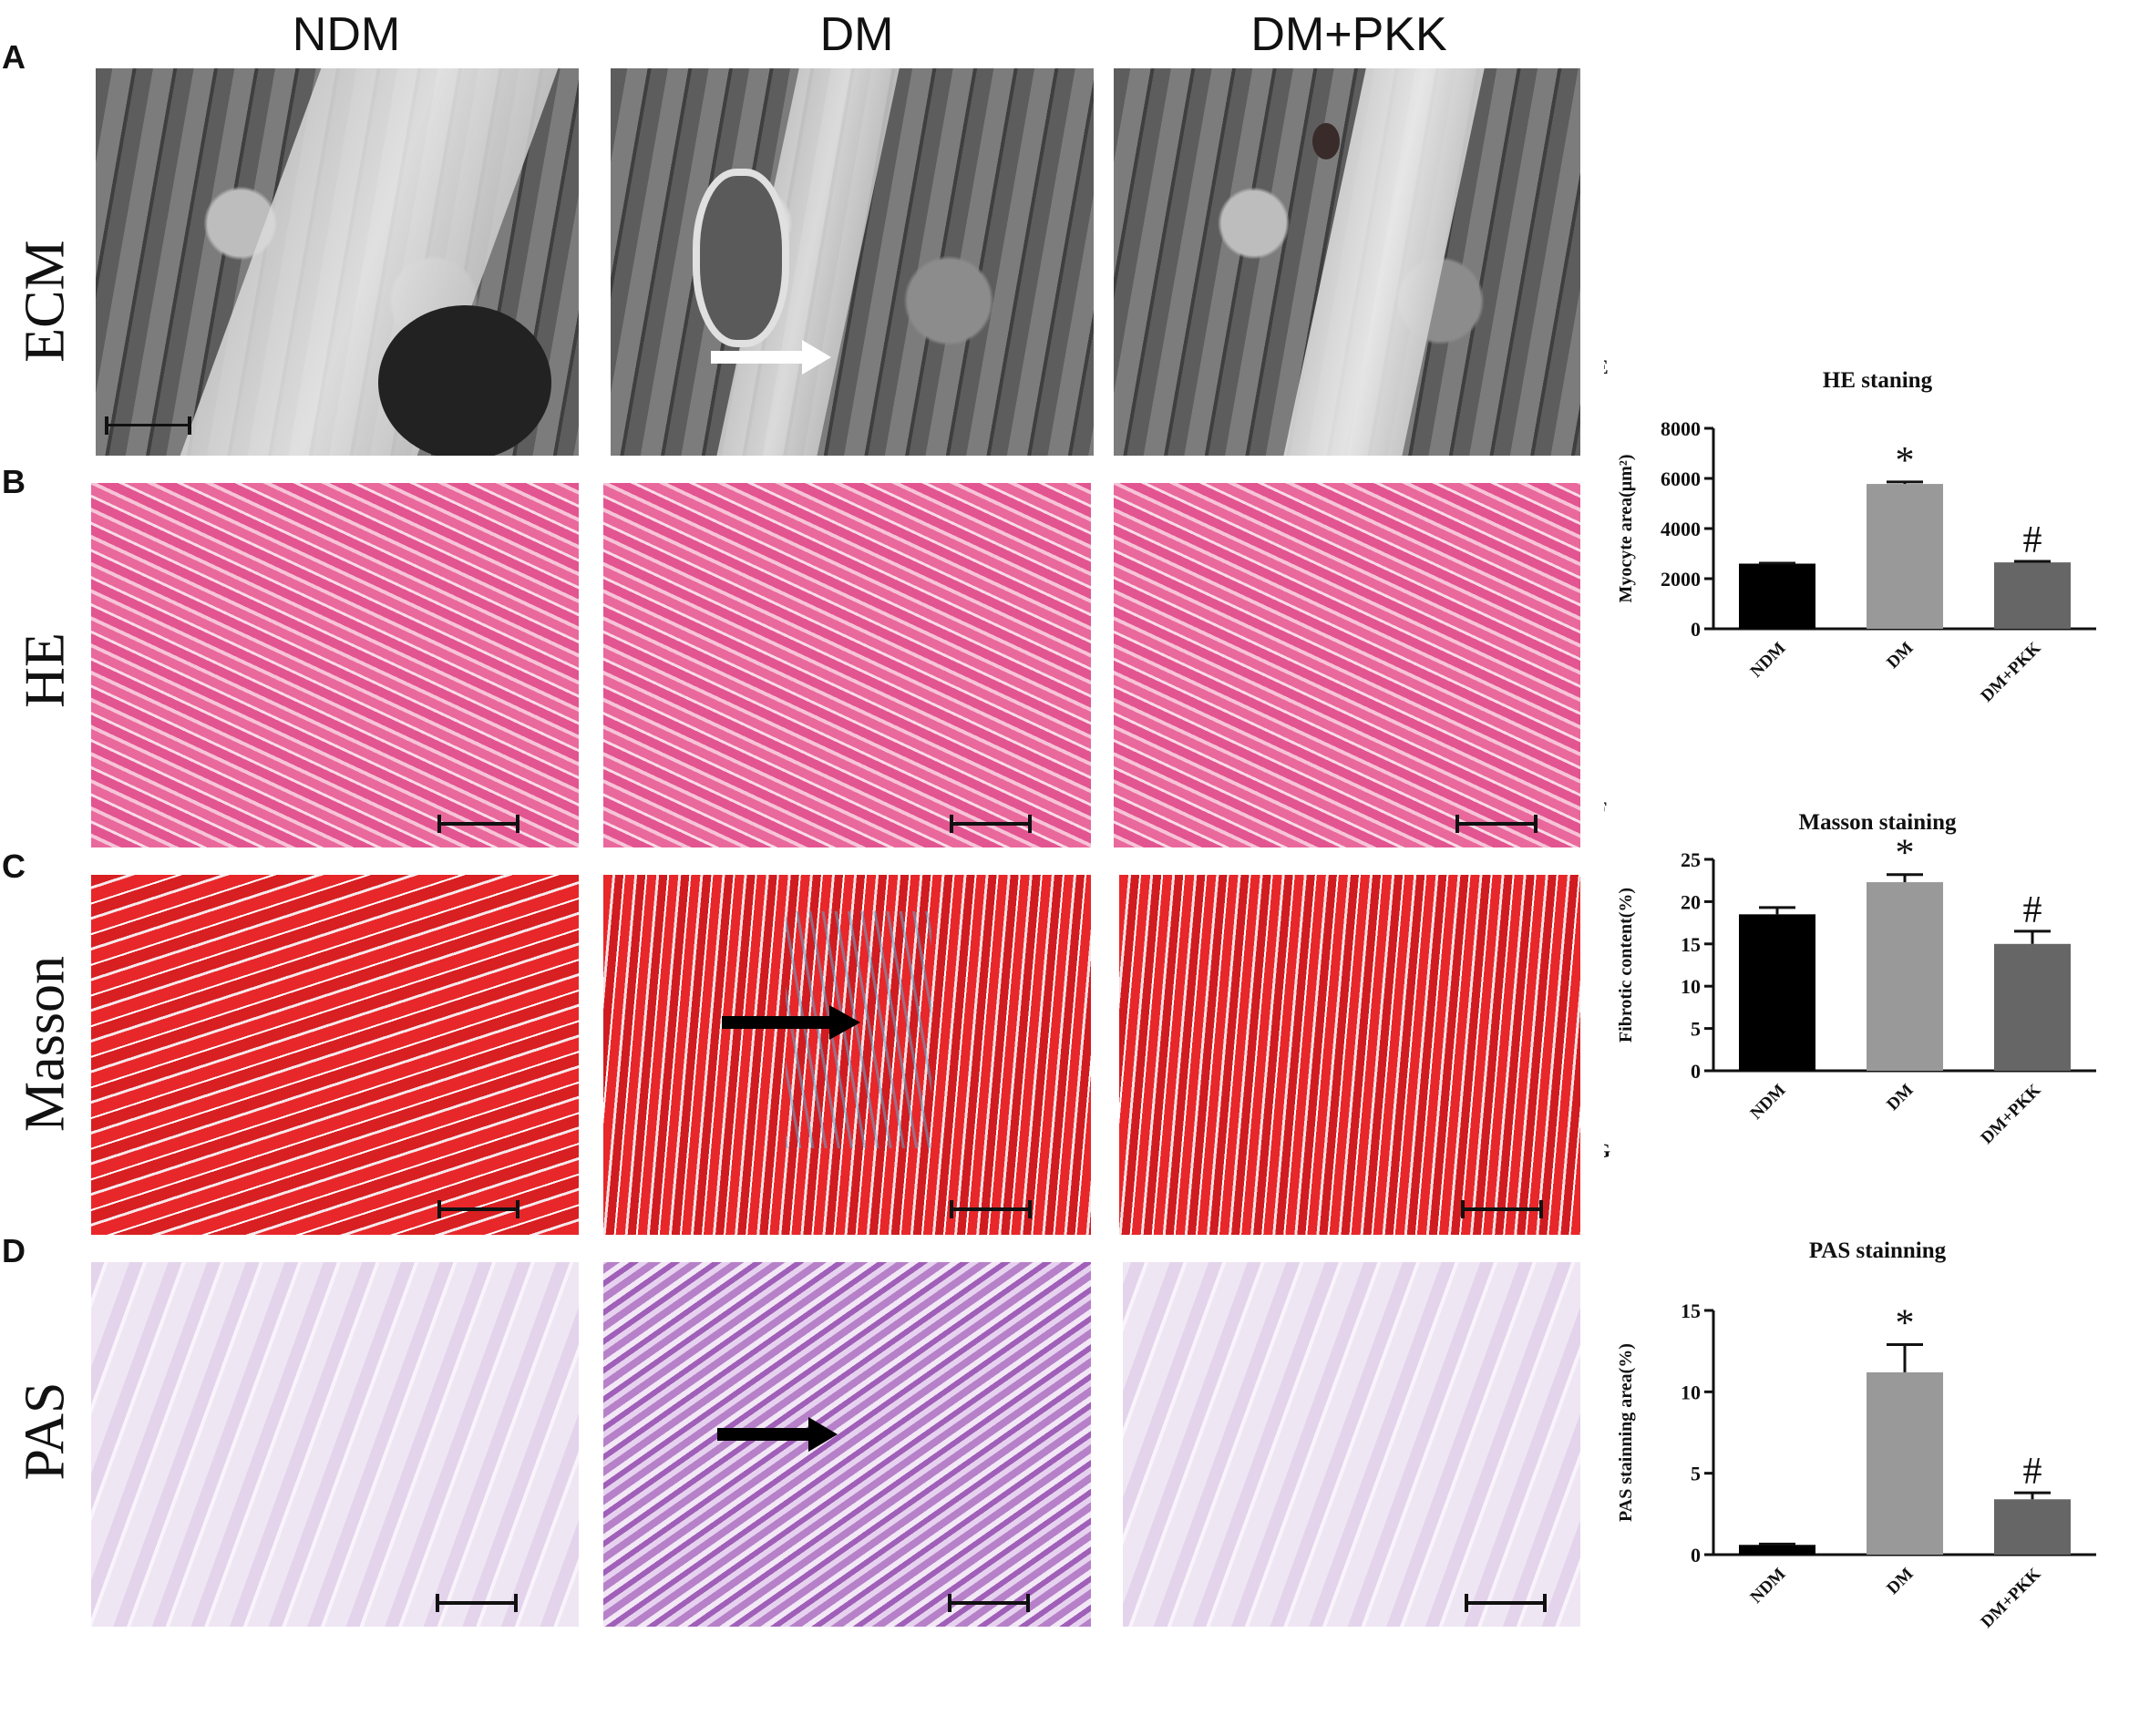  I want to click on chart-g-ytick-label: 15, so click(1691, 1310).